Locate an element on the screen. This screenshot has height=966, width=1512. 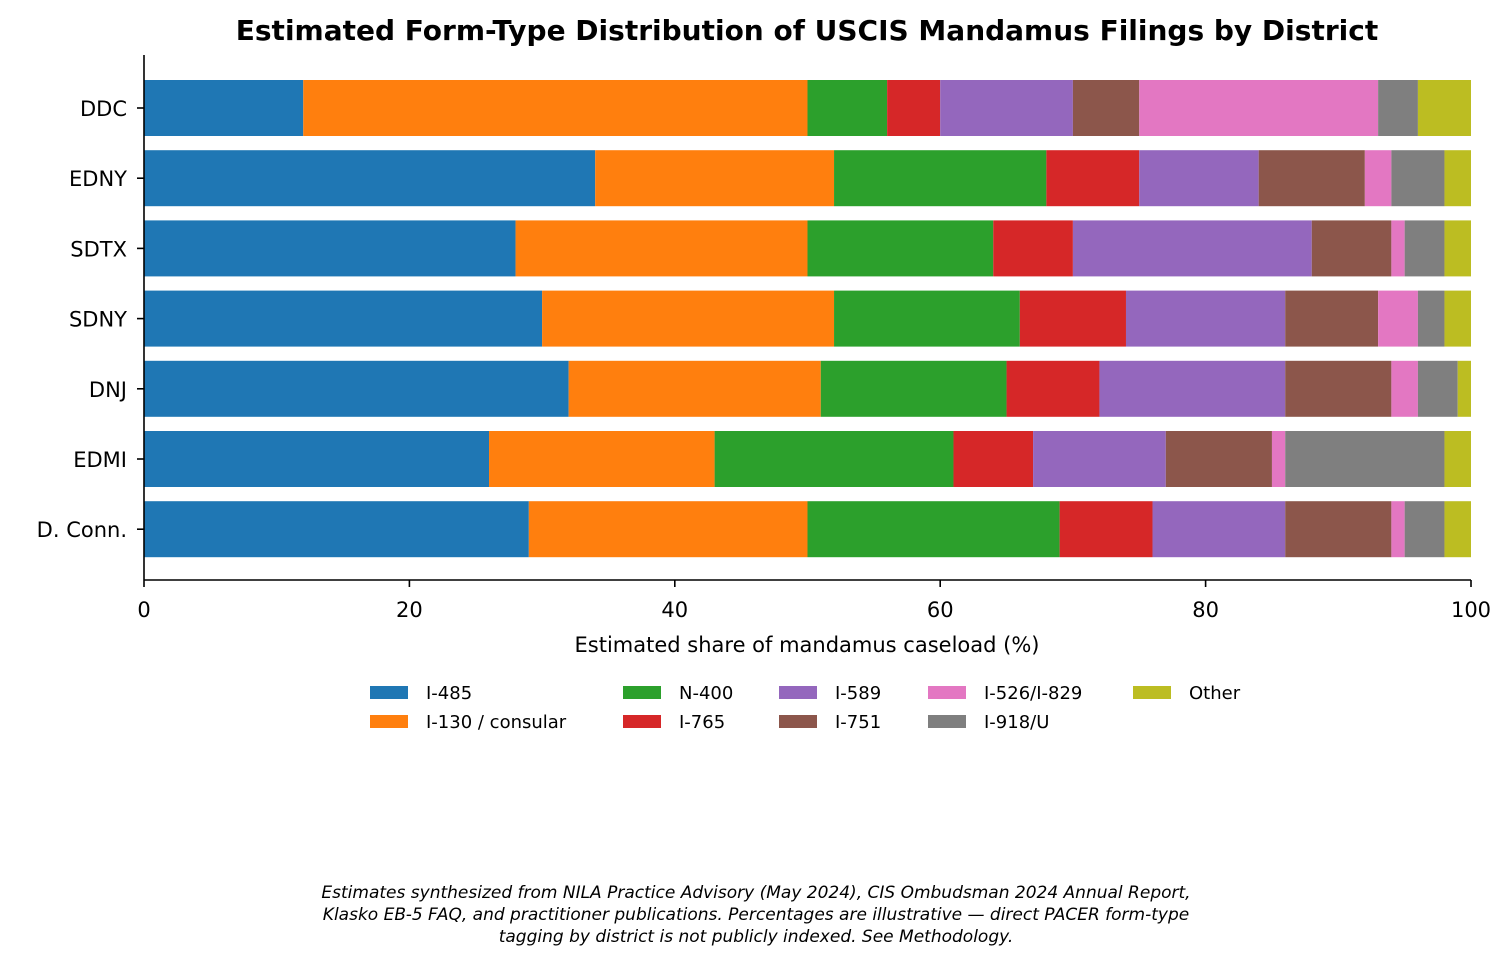
bar-ddc-other is located at coordinates (1444, 108).